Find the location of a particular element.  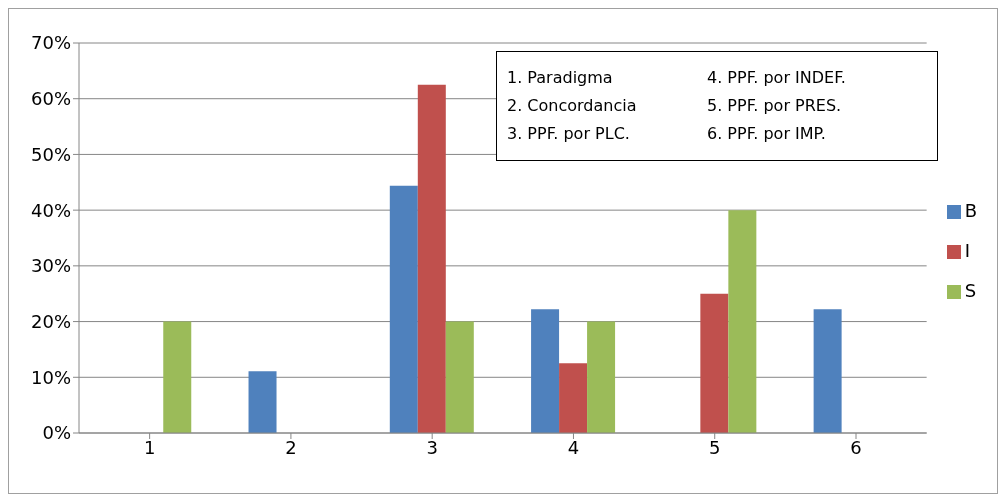

x-tick-label: 3 is located at coordinates (432, 447).